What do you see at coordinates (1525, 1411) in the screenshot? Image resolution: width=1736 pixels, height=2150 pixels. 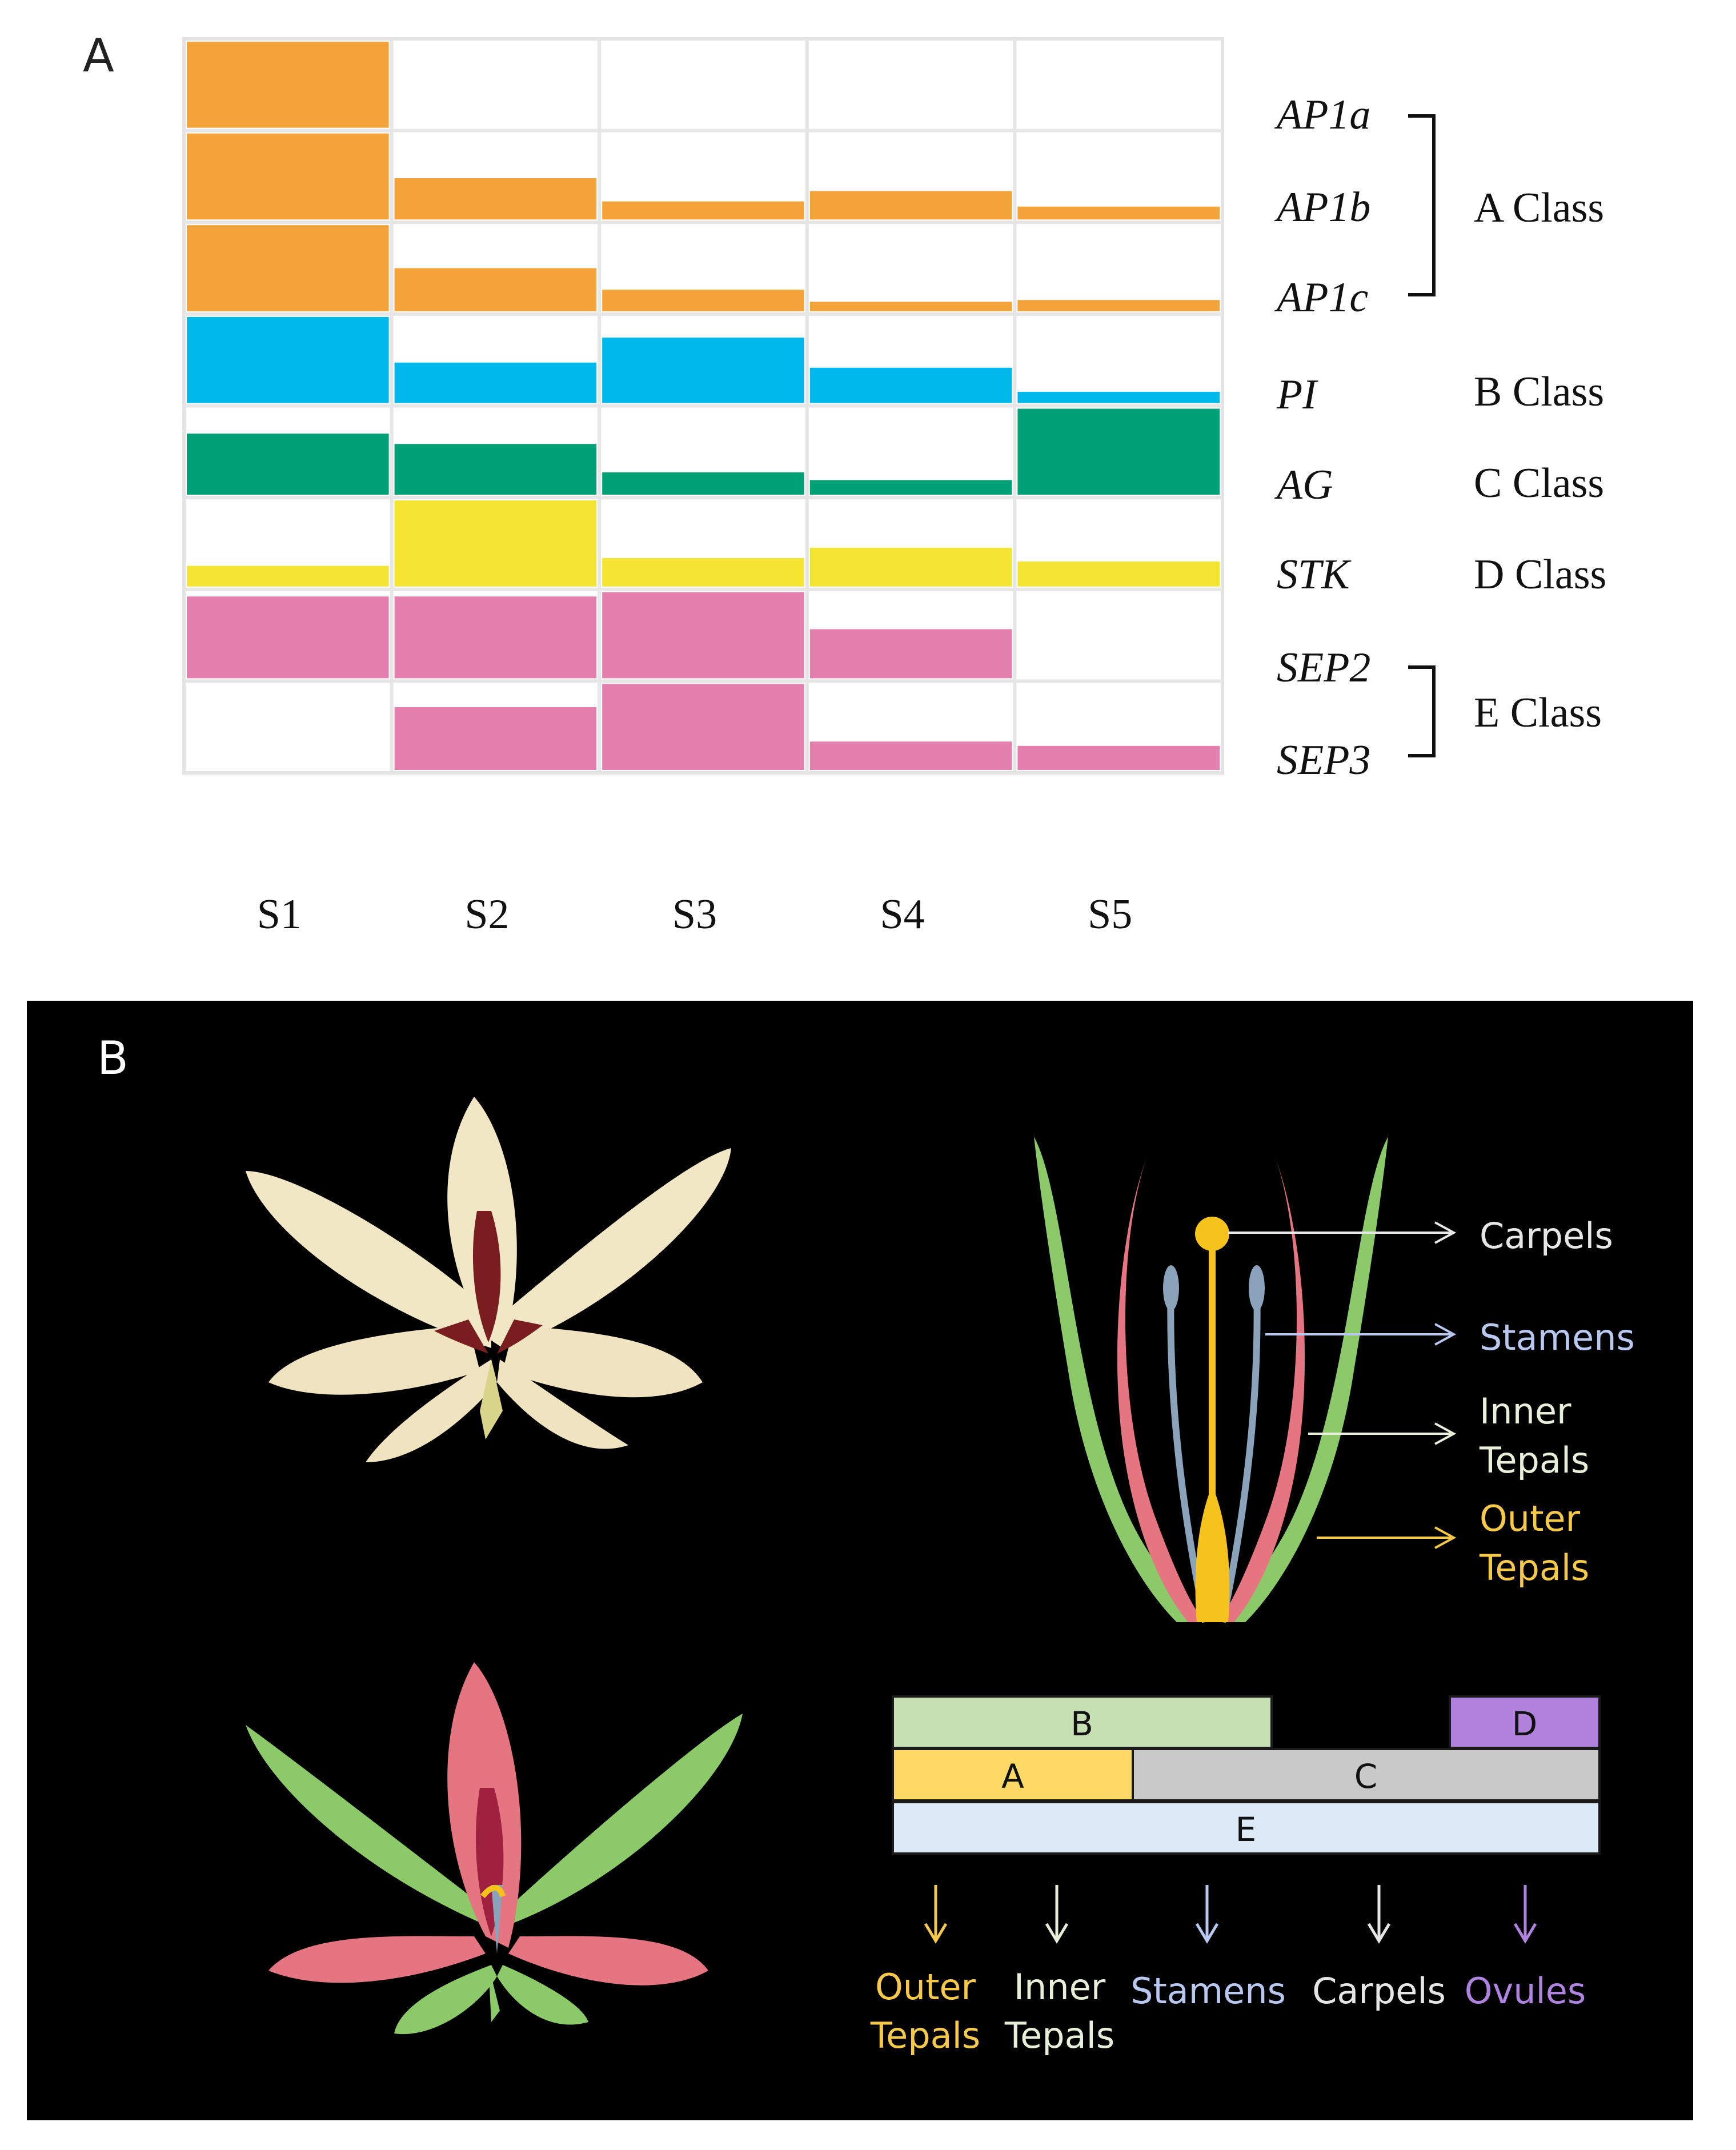 I see `label-inner-tepals-1: Inner` at bounding box center [1525, 1411].